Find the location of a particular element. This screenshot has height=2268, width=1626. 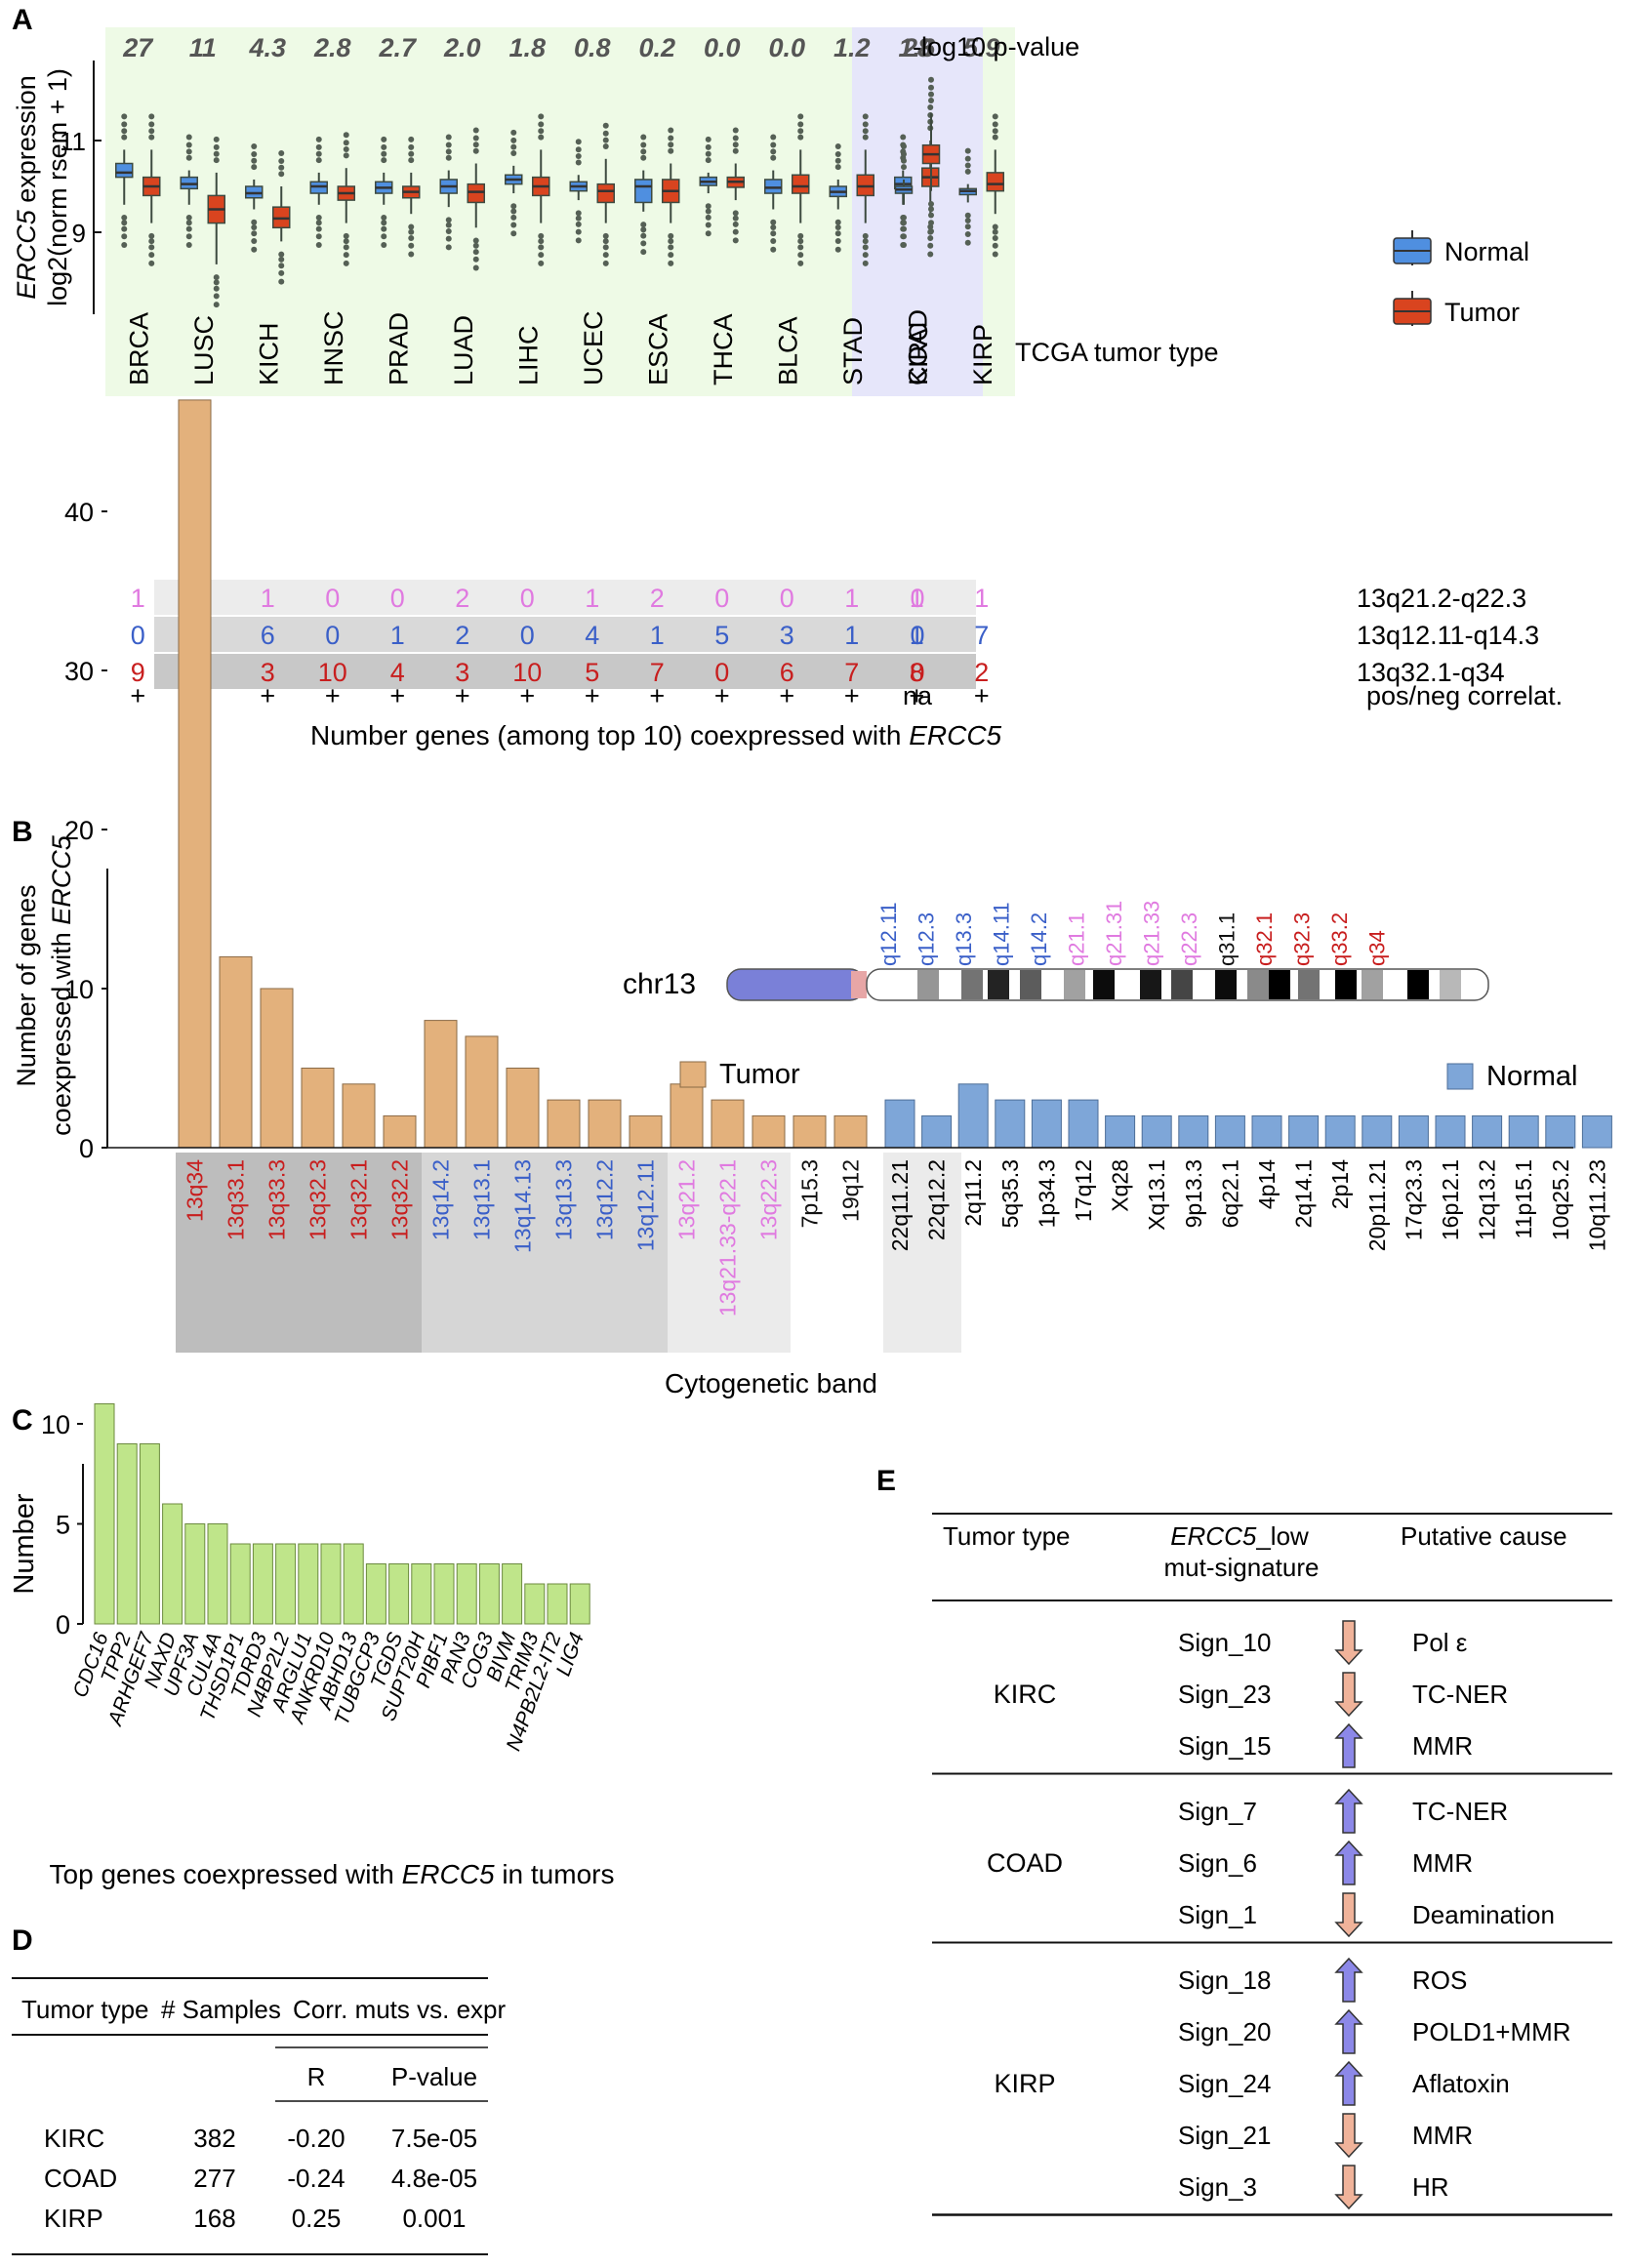

legend-label: Tumor is located at coordinates (1482, 313).